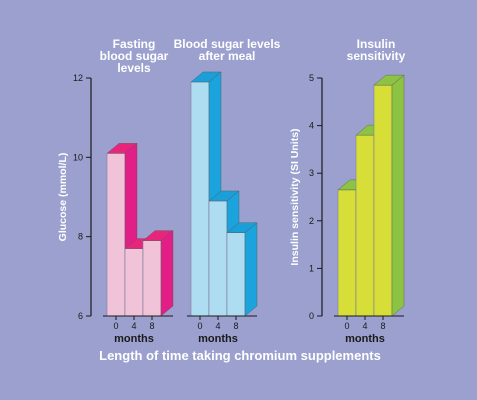  What do you see at coordinates (311, 126) in the screenshot?
I see `y-tick-label: 4` at bounding box center [311, 126].